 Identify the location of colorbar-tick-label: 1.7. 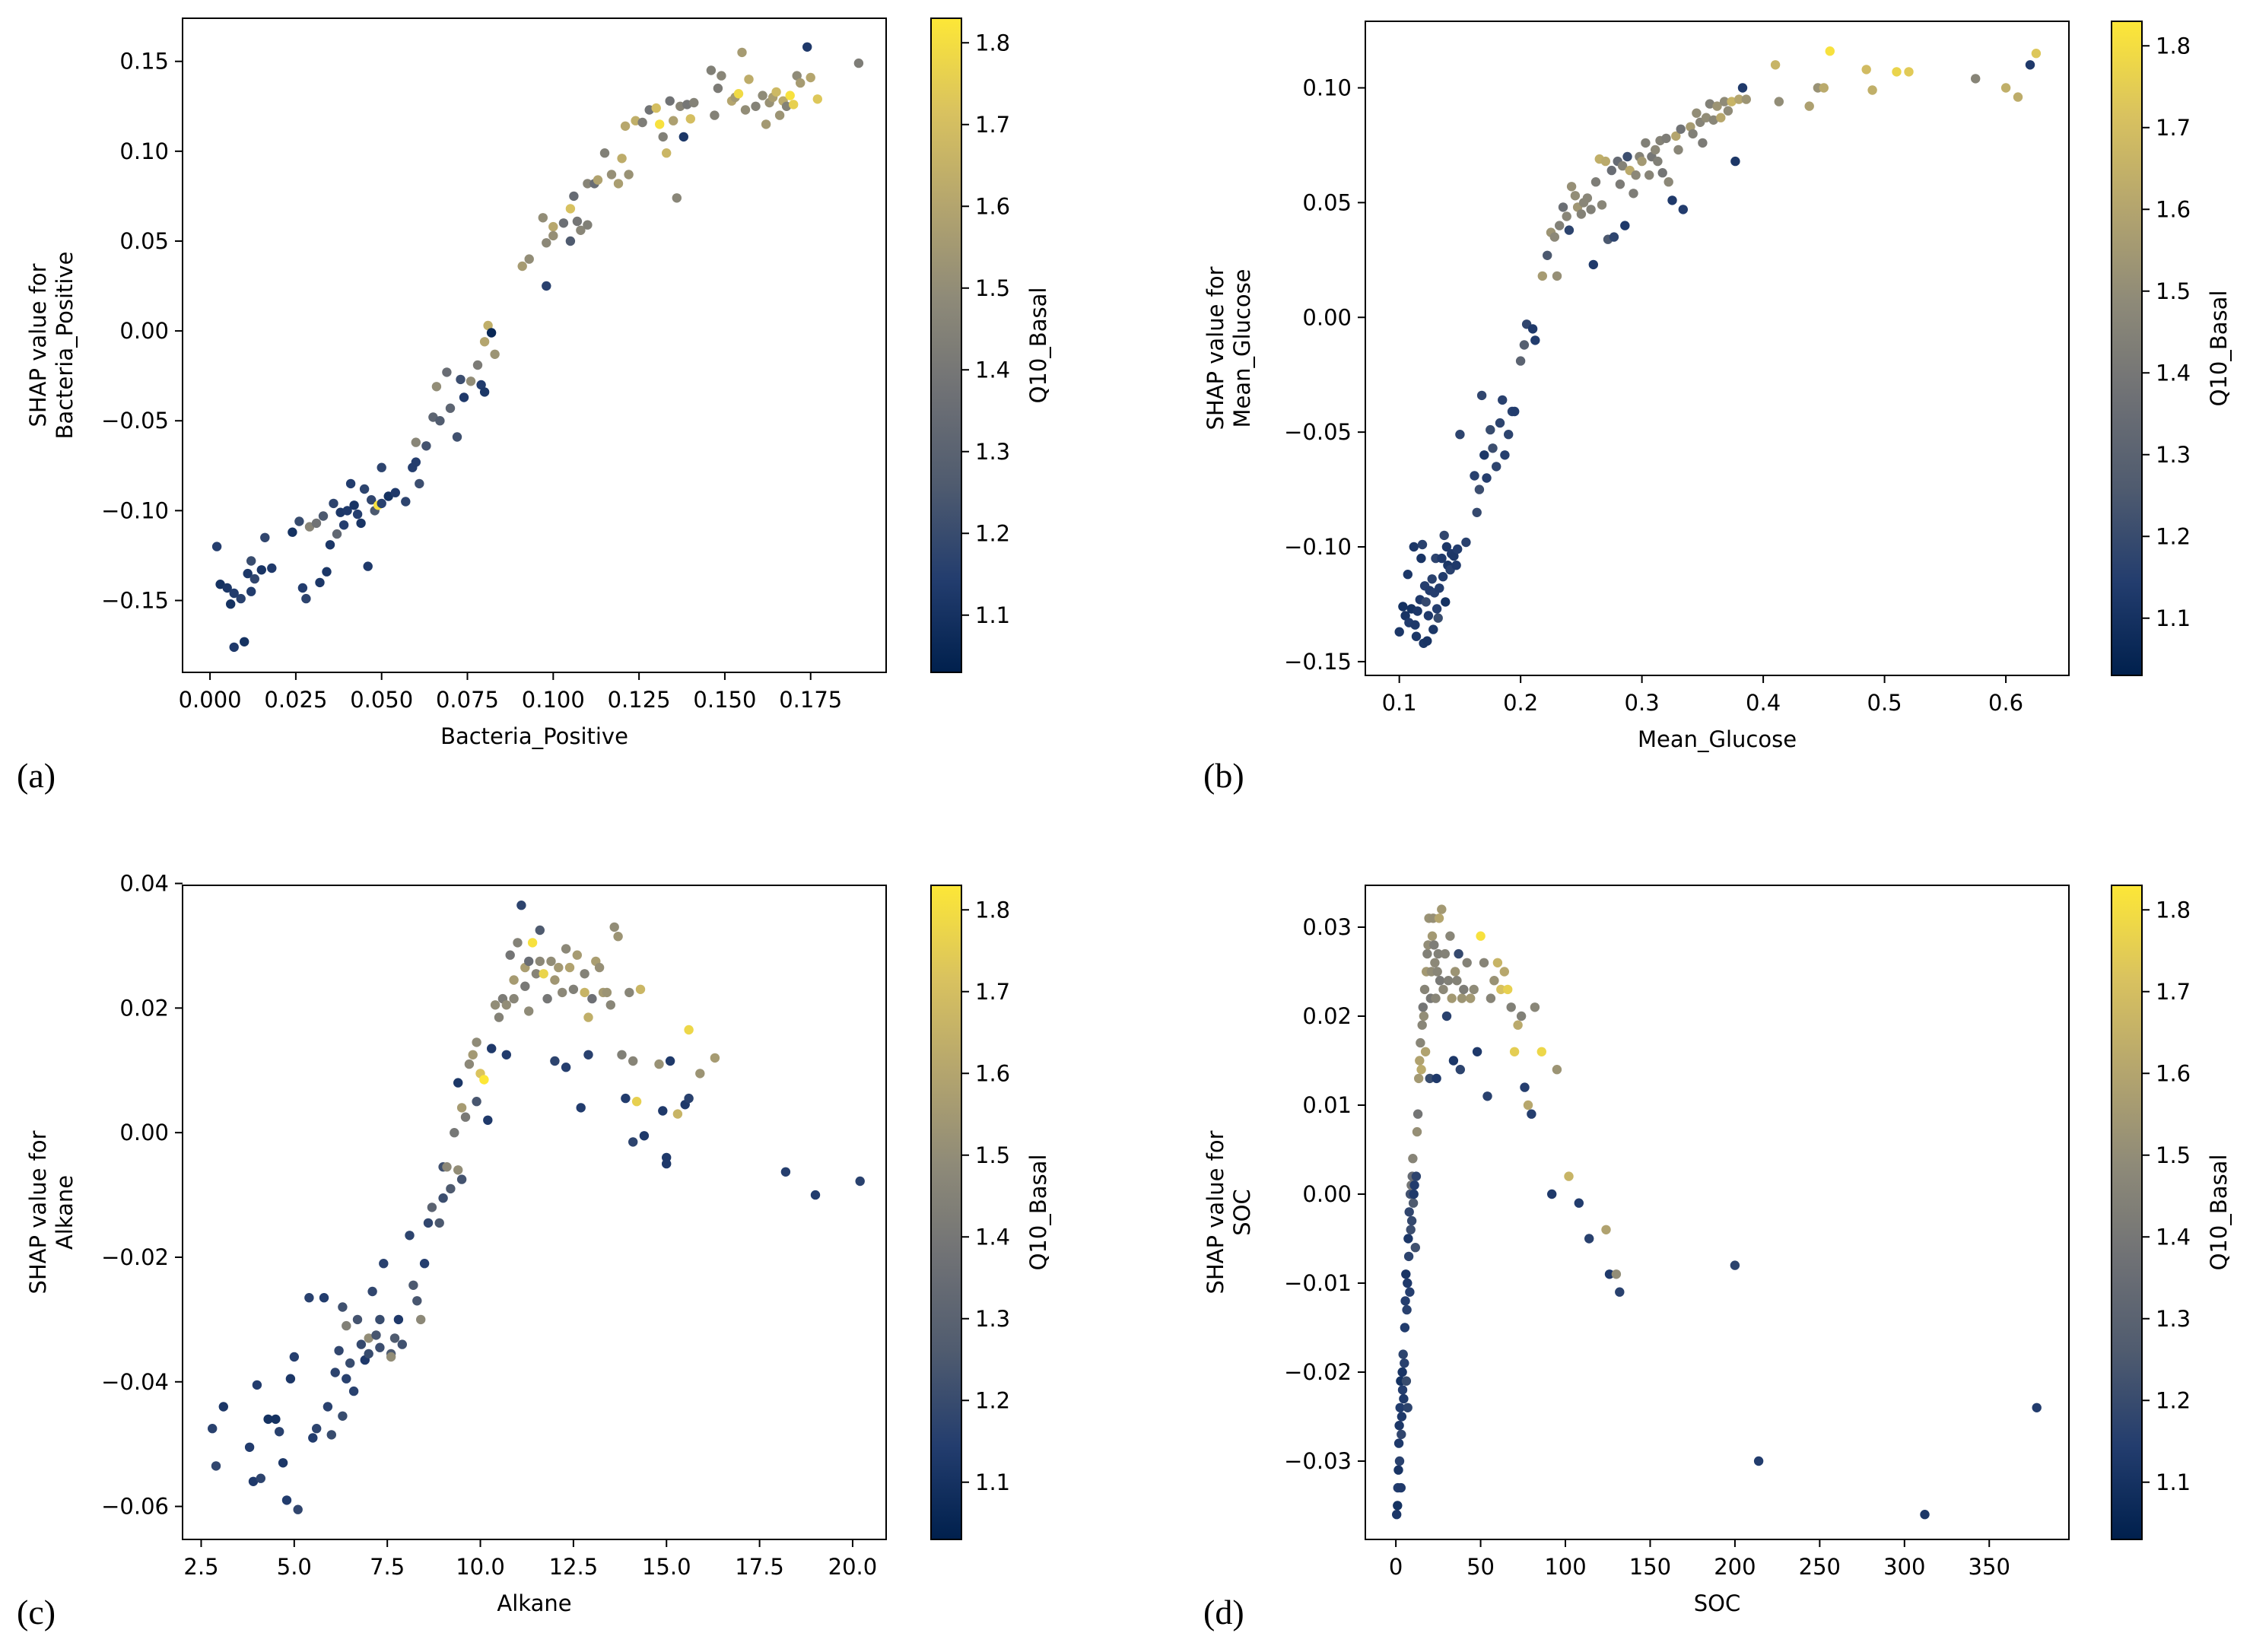
(992, 992).